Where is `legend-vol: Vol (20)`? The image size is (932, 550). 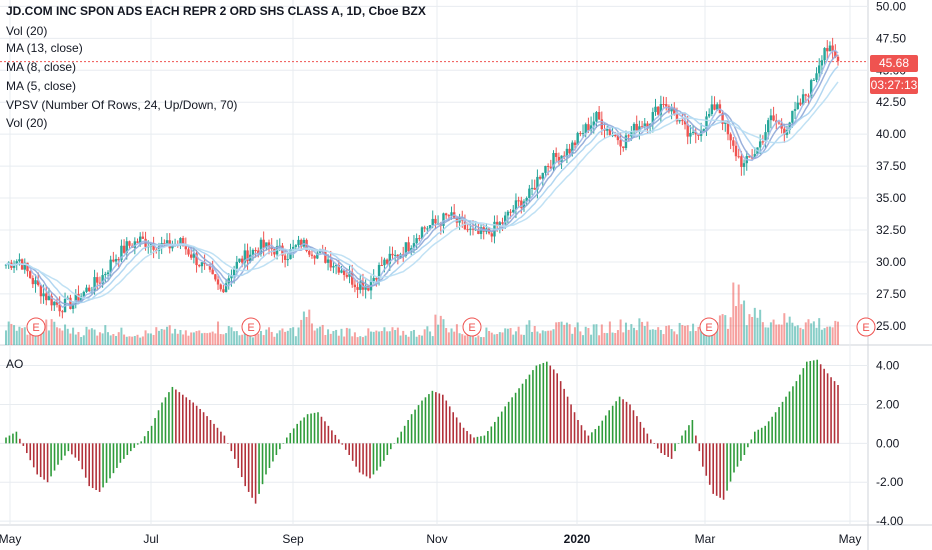
legend-vol: Vol (20) is located at coordinates (27, 31).